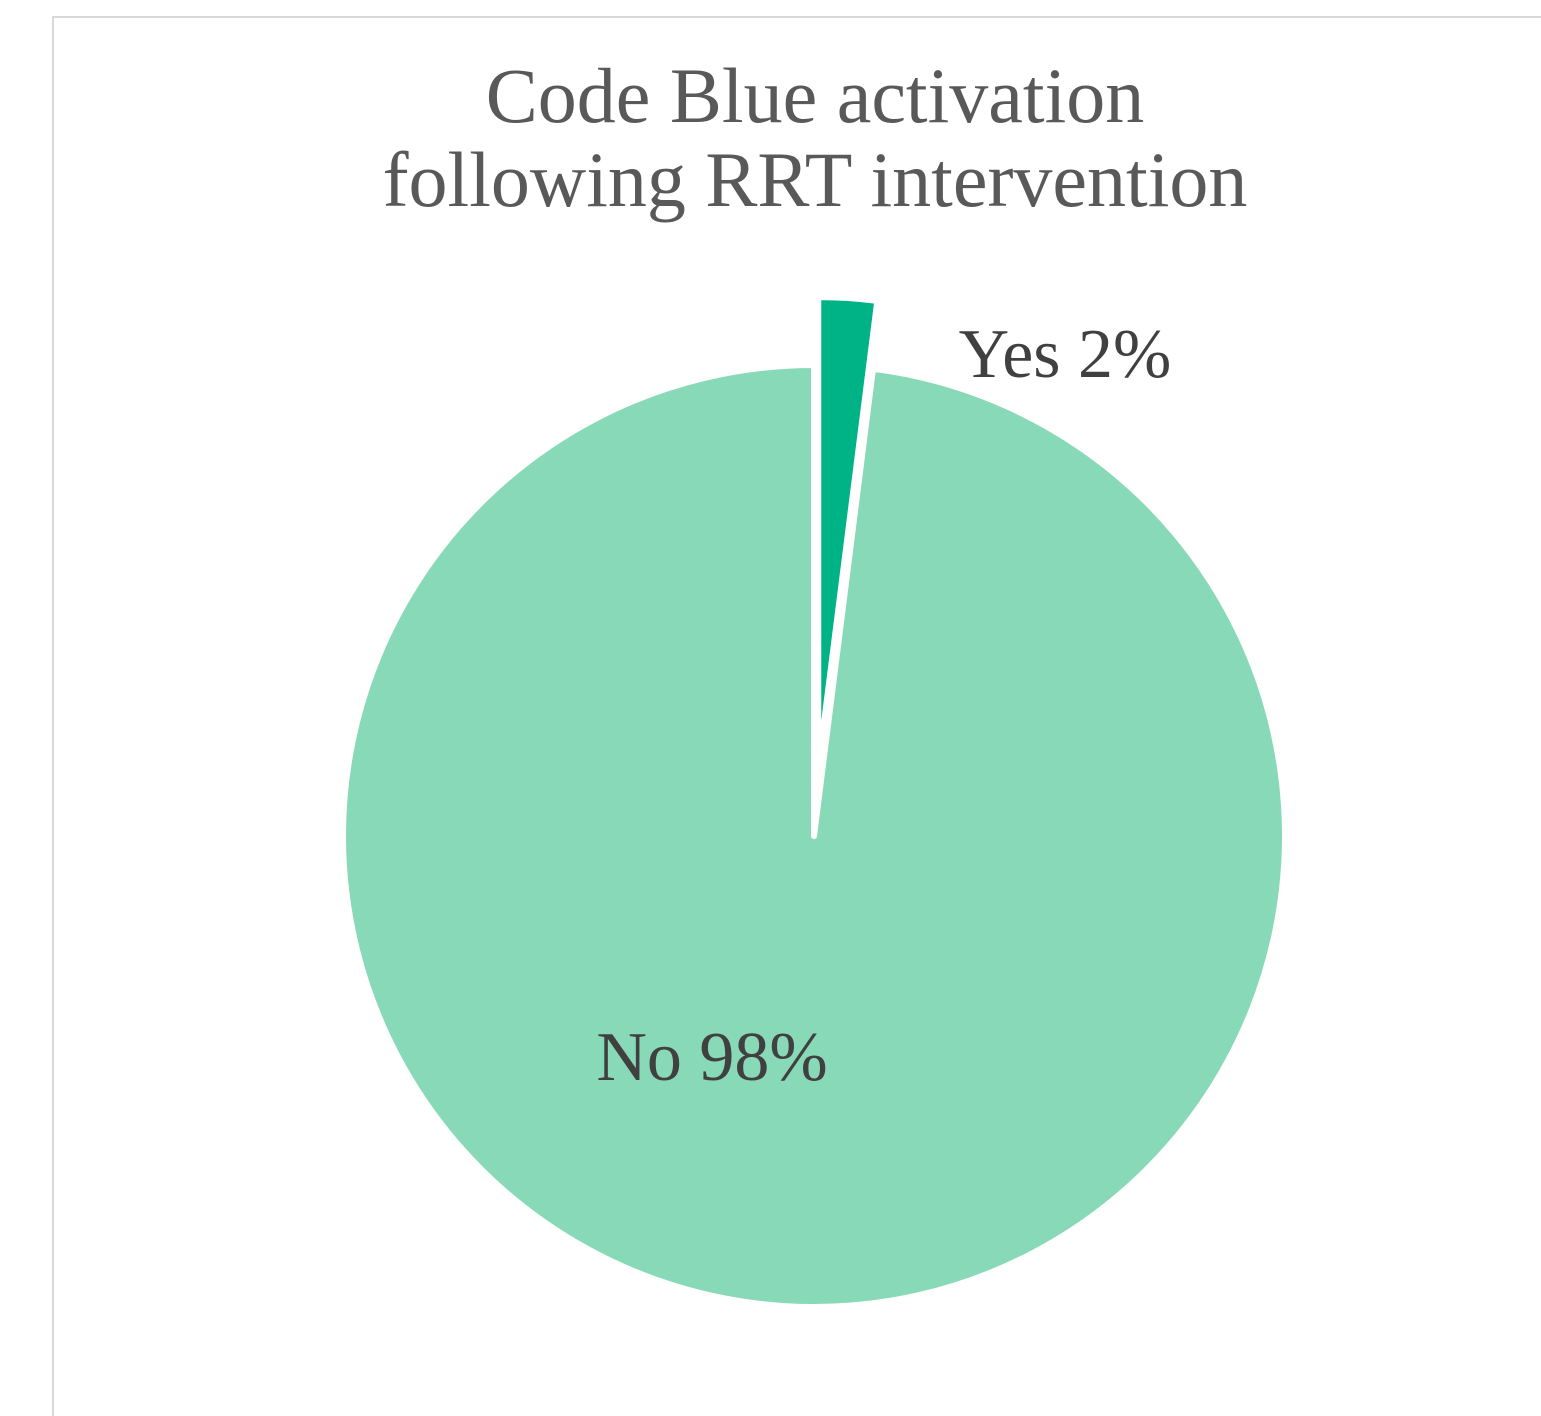 Image resolution: width=1541 pixels, height=1416 pixels. Describe the element at coordinates (815, 179) in the screenshot. I see `chart-title-line-2: following RRT intervention` at that location.